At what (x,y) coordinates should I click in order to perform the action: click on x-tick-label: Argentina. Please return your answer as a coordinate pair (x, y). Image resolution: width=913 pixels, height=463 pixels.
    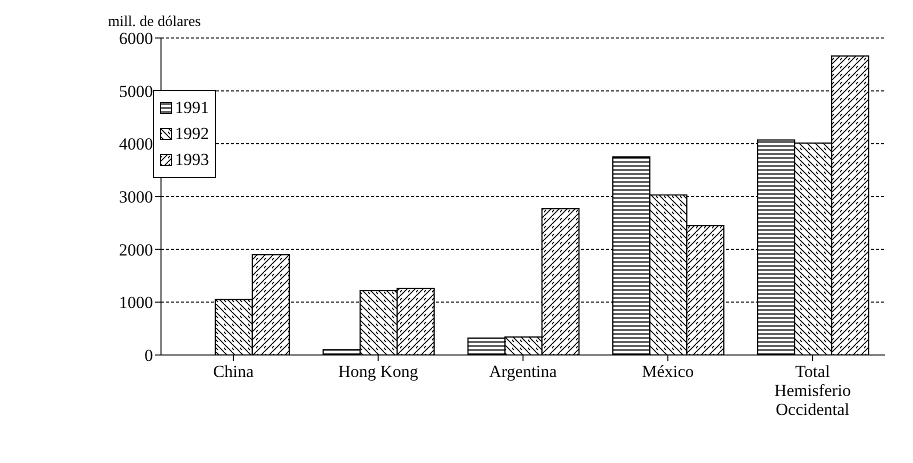
    Looking at the image, I should click on (523, 371).